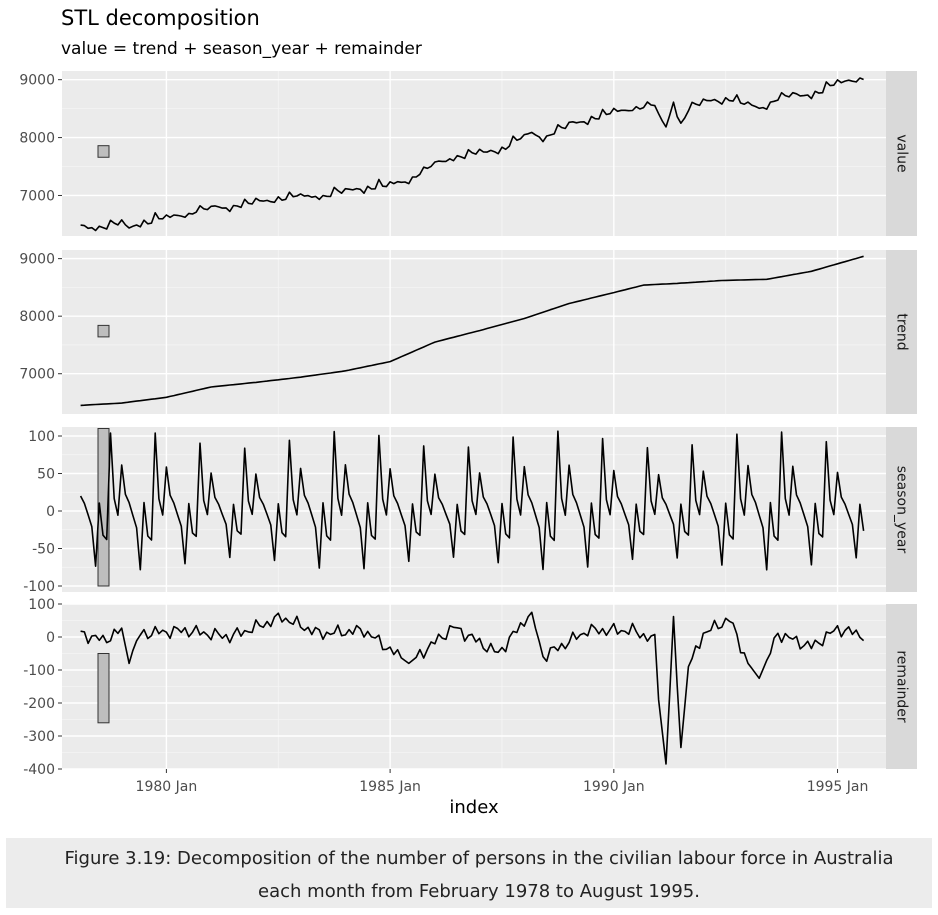  I want to click on x-tick-label: 1990 Jan, so click(614, 787).